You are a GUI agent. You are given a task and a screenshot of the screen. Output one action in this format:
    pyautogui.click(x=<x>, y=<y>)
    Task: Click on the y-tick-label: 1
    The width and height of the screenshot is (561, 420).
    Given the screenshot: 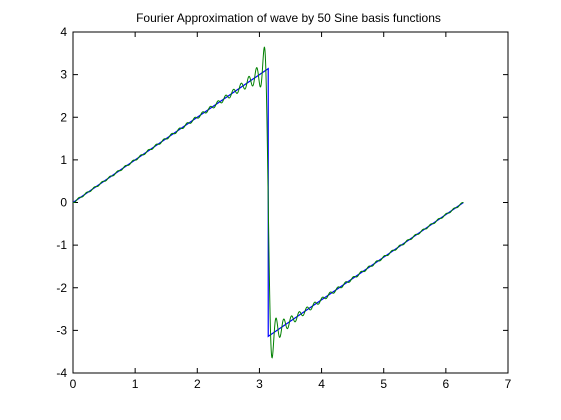 What is the action you would take?
    pyautogui.click(x=63, y=160)
    